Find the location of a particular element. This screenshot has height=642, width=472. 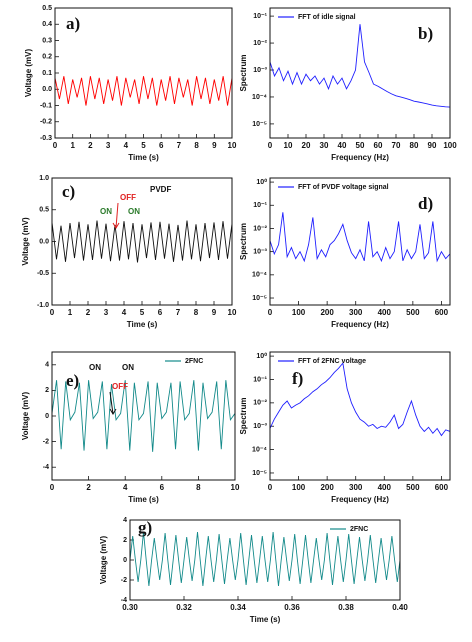

x-tick-label: 0.38 is located at coordinates (346, 607).